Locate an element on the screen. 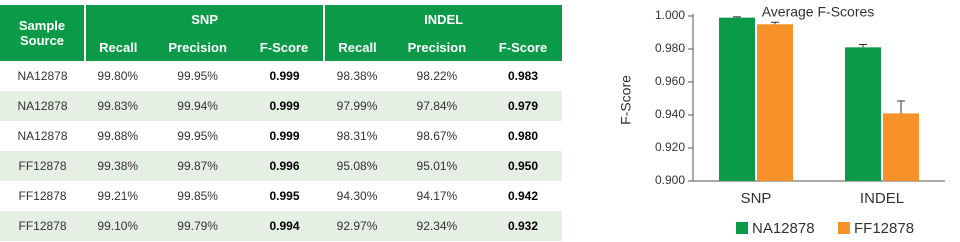  table-cell: 0.942 is located at coordinates (523, 196).